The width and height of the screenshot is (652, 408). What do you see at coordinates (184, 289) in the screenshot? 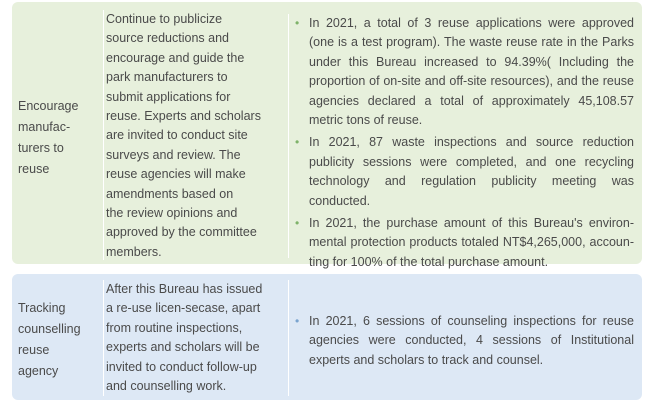
I see `description-line: After this Bureau has issued` at bounding box center [184, 289].